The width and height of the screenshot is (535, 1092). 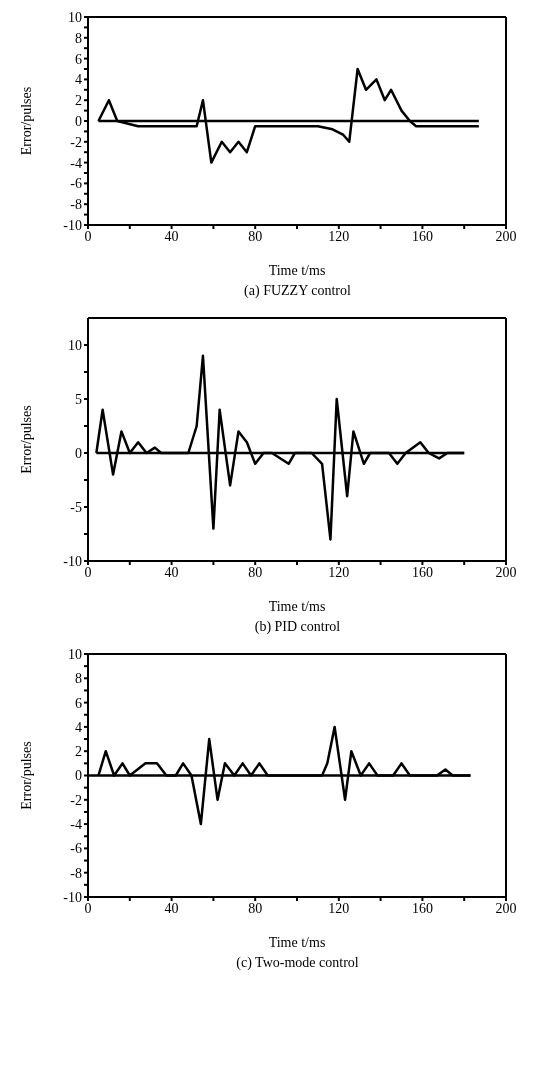 What do you see at coordinates (297, 627) in the screenshot?
I see `text: (b) PID control` at bounding box center [297, 627].